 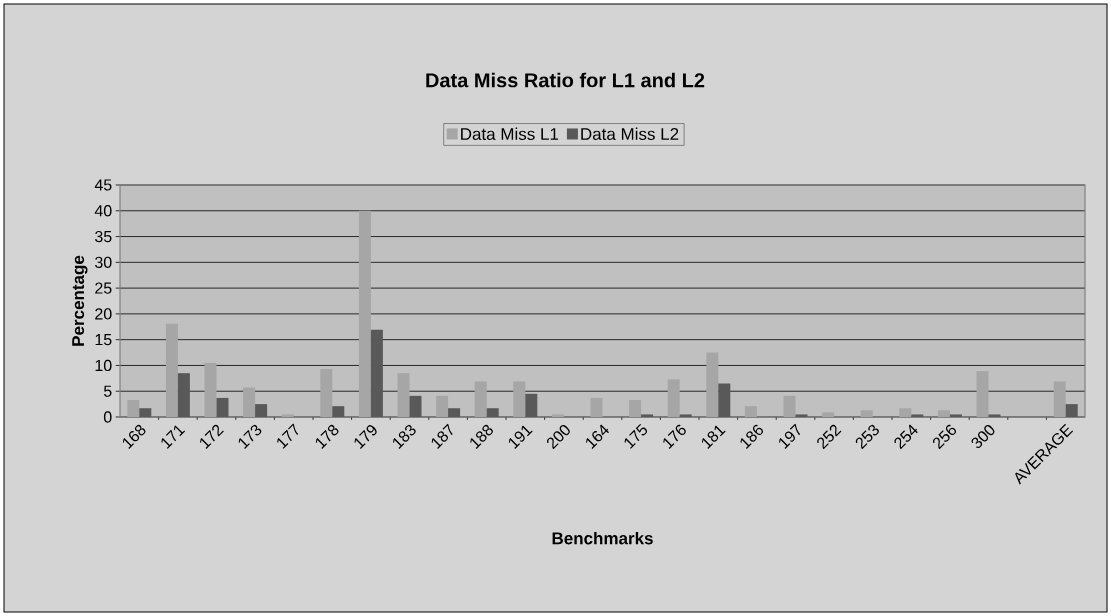 What do you see at coordinates (365, 437) in the screenshot?
I see `x-tick-label: 179` at bounding box center [365, 437].